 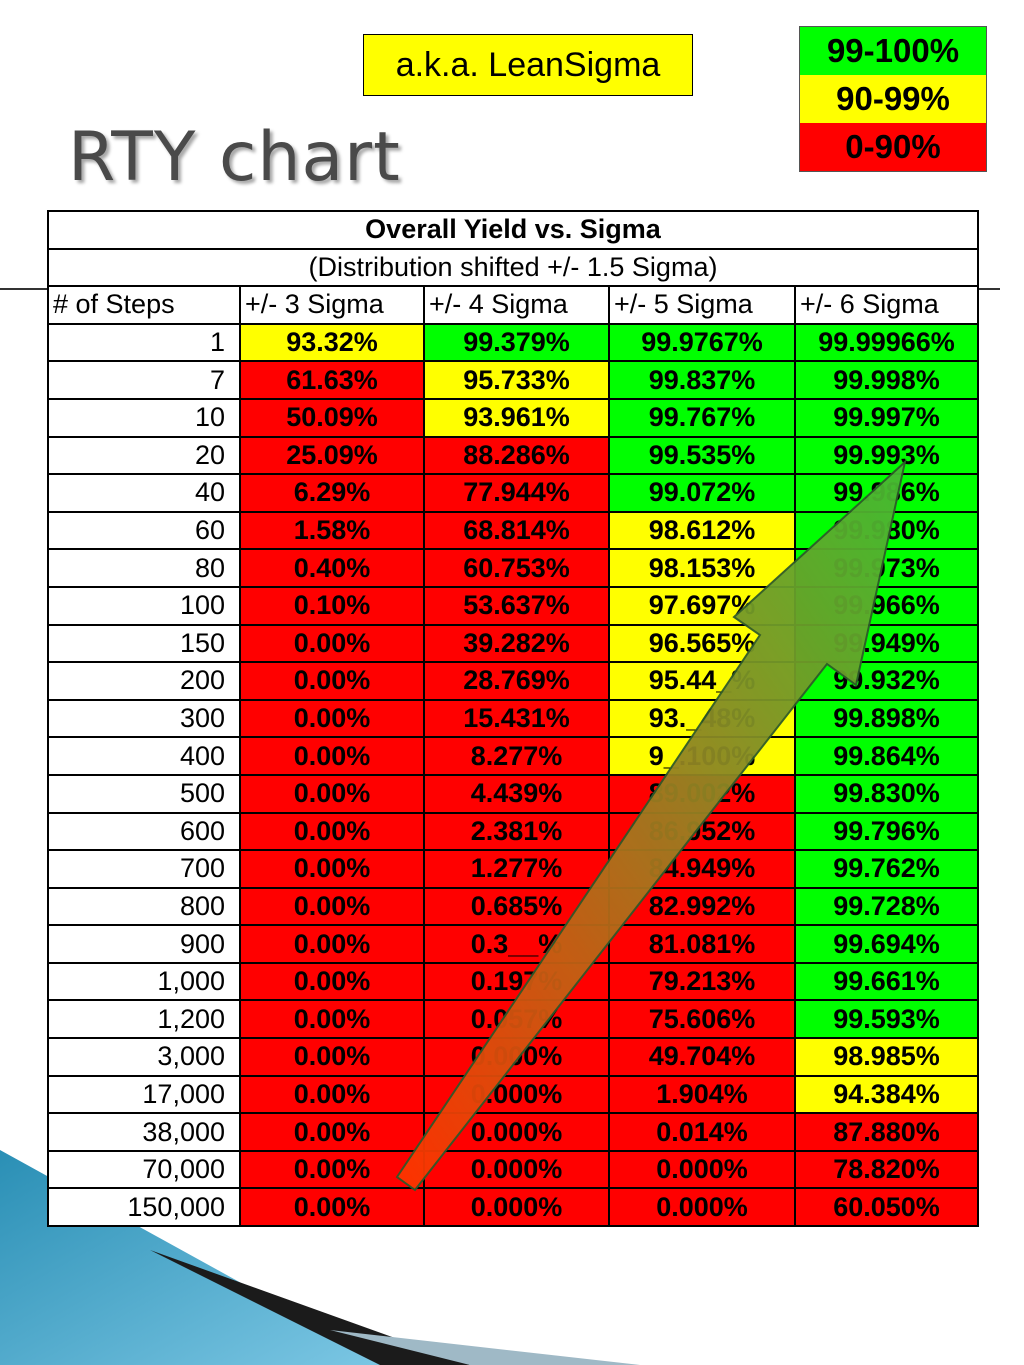 What do you see at coordinates (332, 342) in the screenshot?
I see `yield-cell: 93.32%` at bounding box center [332, 342].